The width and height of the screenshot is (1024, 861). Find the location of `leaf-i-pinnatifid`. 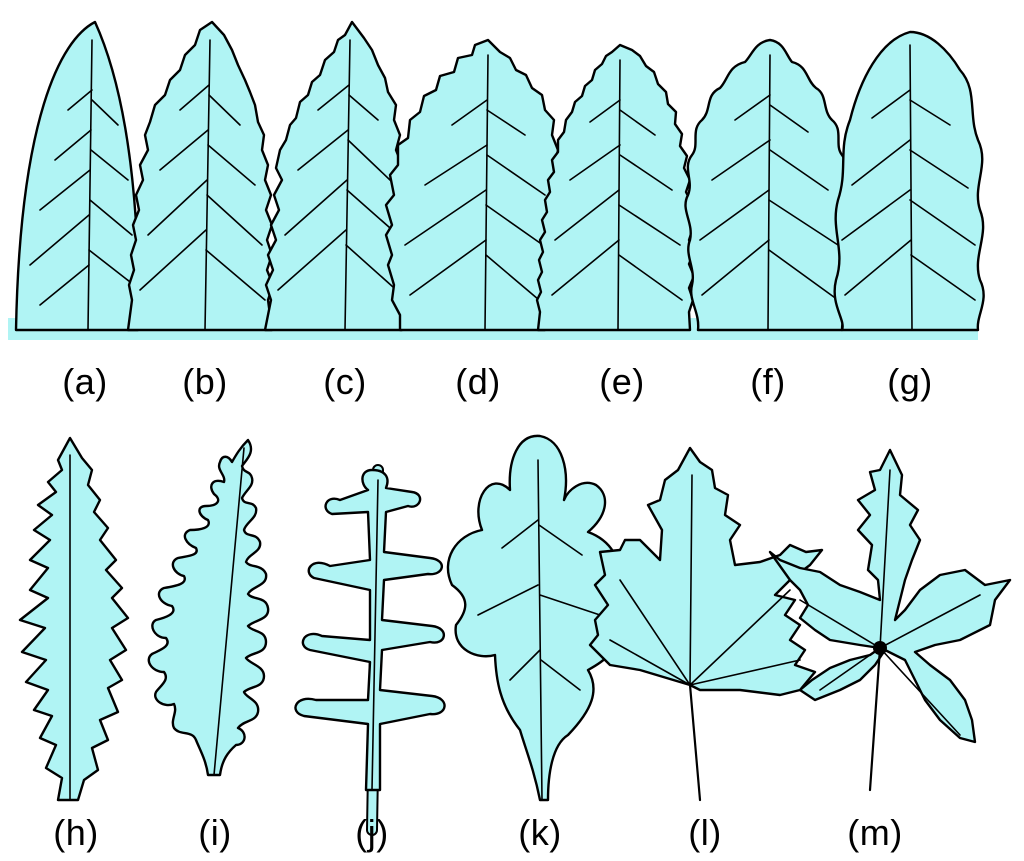

leaf-i-pinnatifid is located at coordinates (208, 607).